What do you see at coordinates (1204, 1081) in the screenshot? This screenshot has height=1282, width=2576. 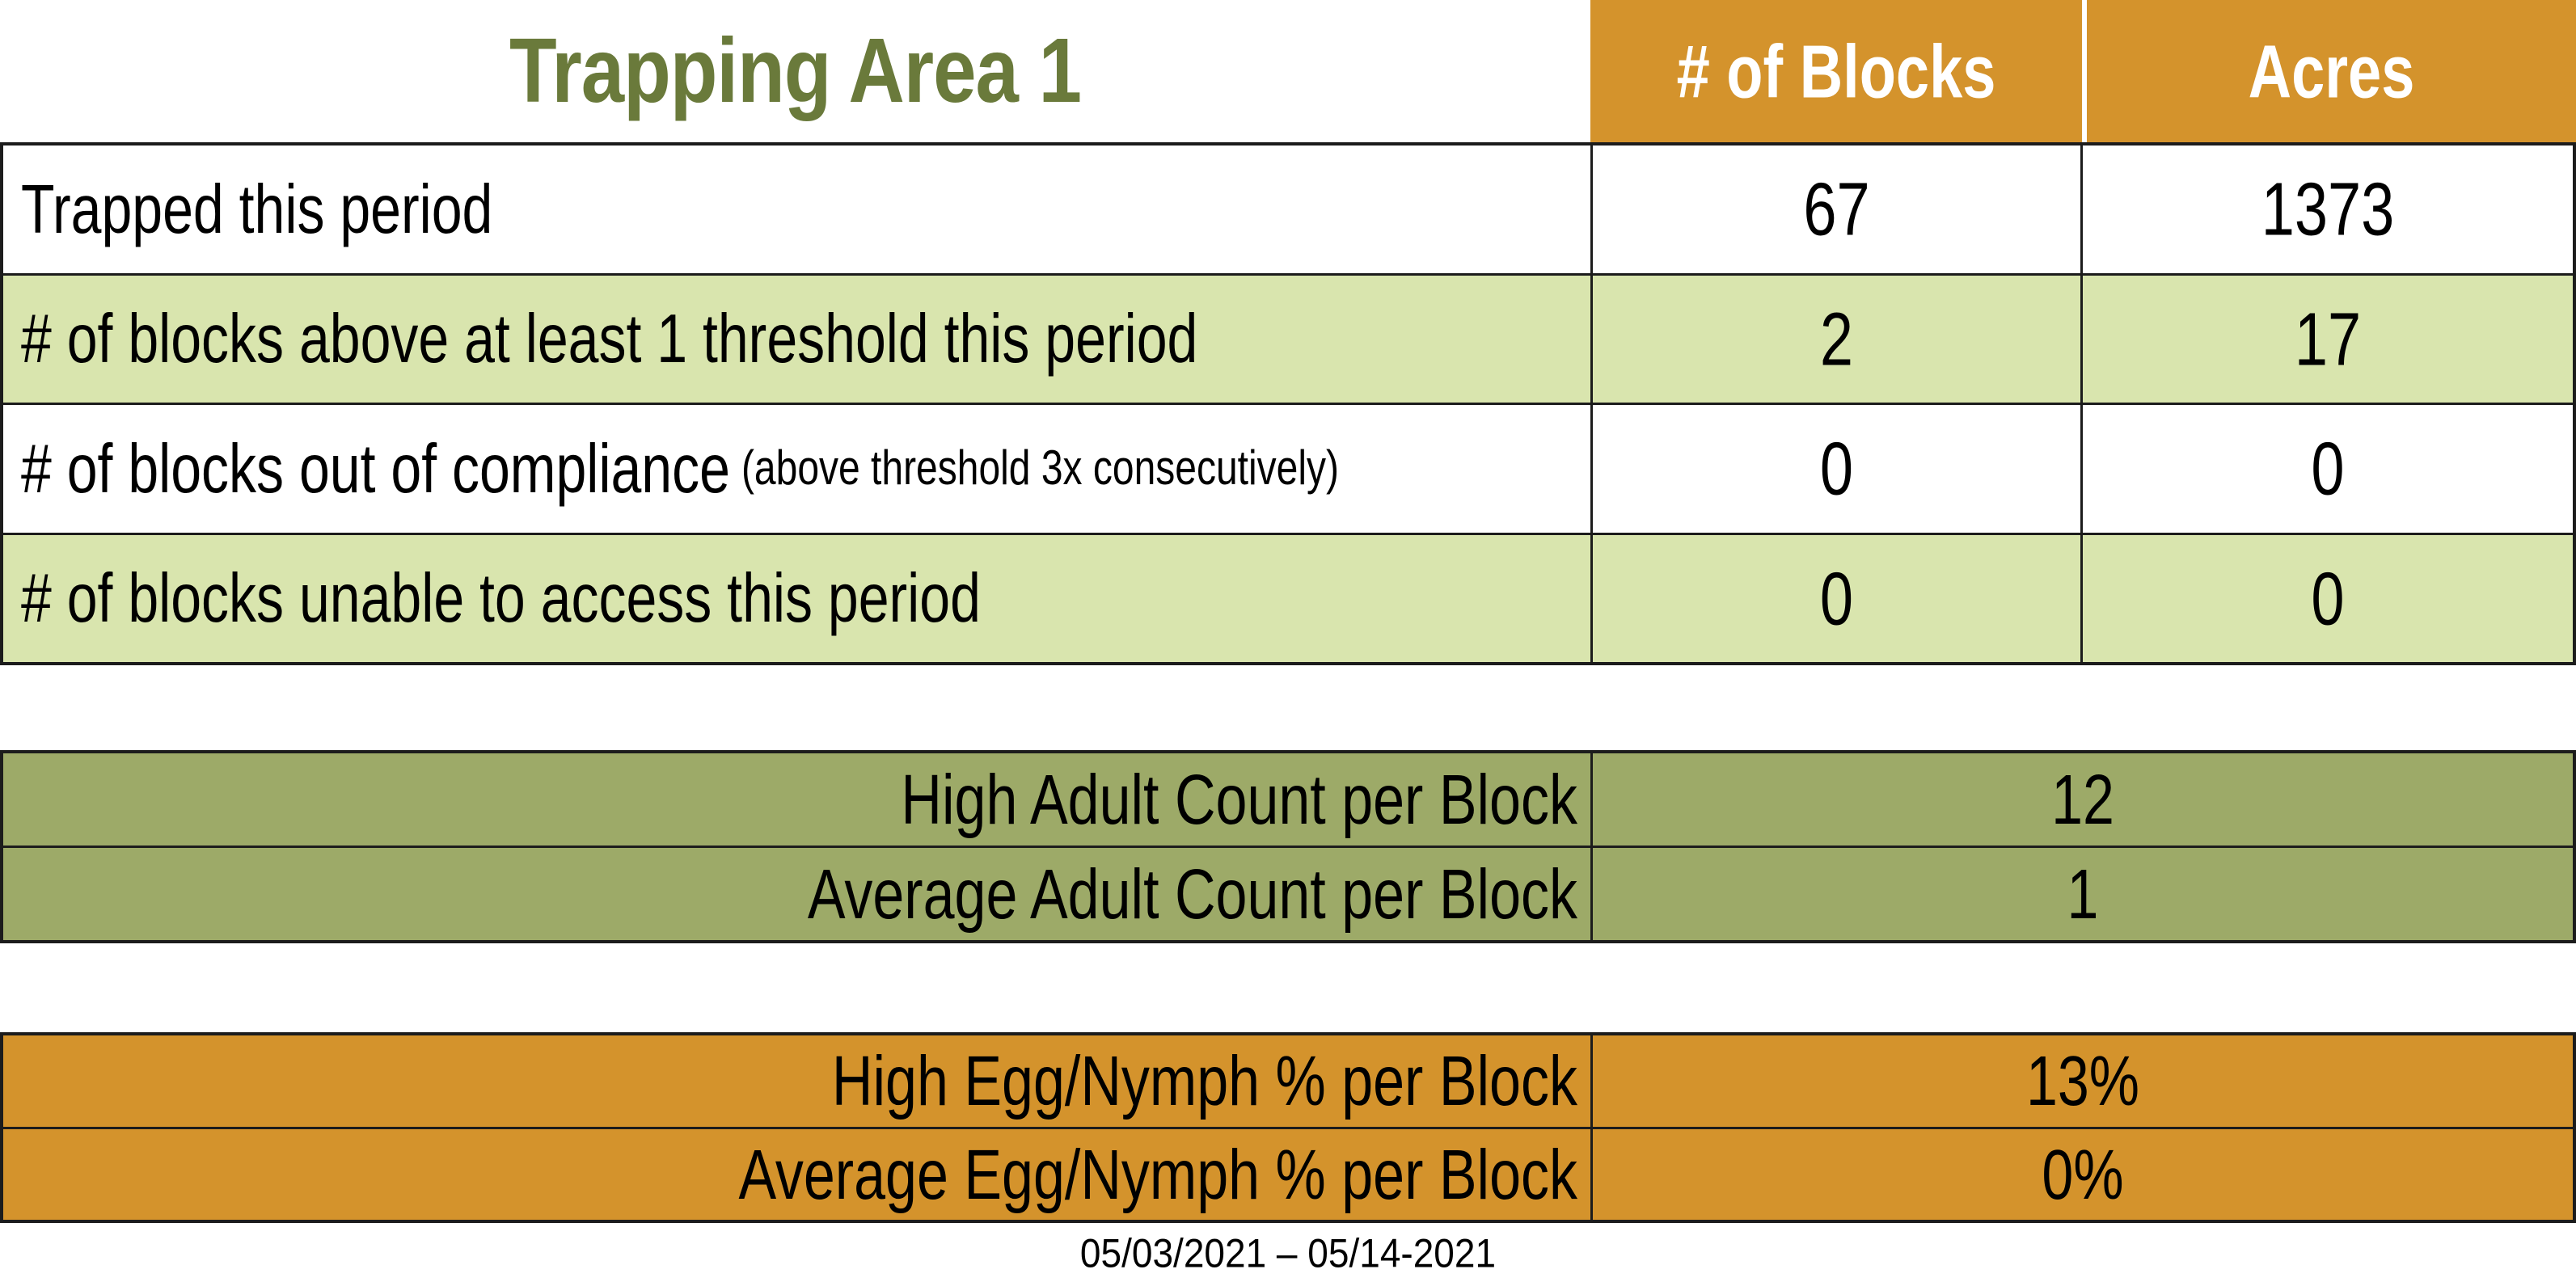 I see `row-label: High Egg/Nymph % per Block` at bounding box center [1204, 1081].